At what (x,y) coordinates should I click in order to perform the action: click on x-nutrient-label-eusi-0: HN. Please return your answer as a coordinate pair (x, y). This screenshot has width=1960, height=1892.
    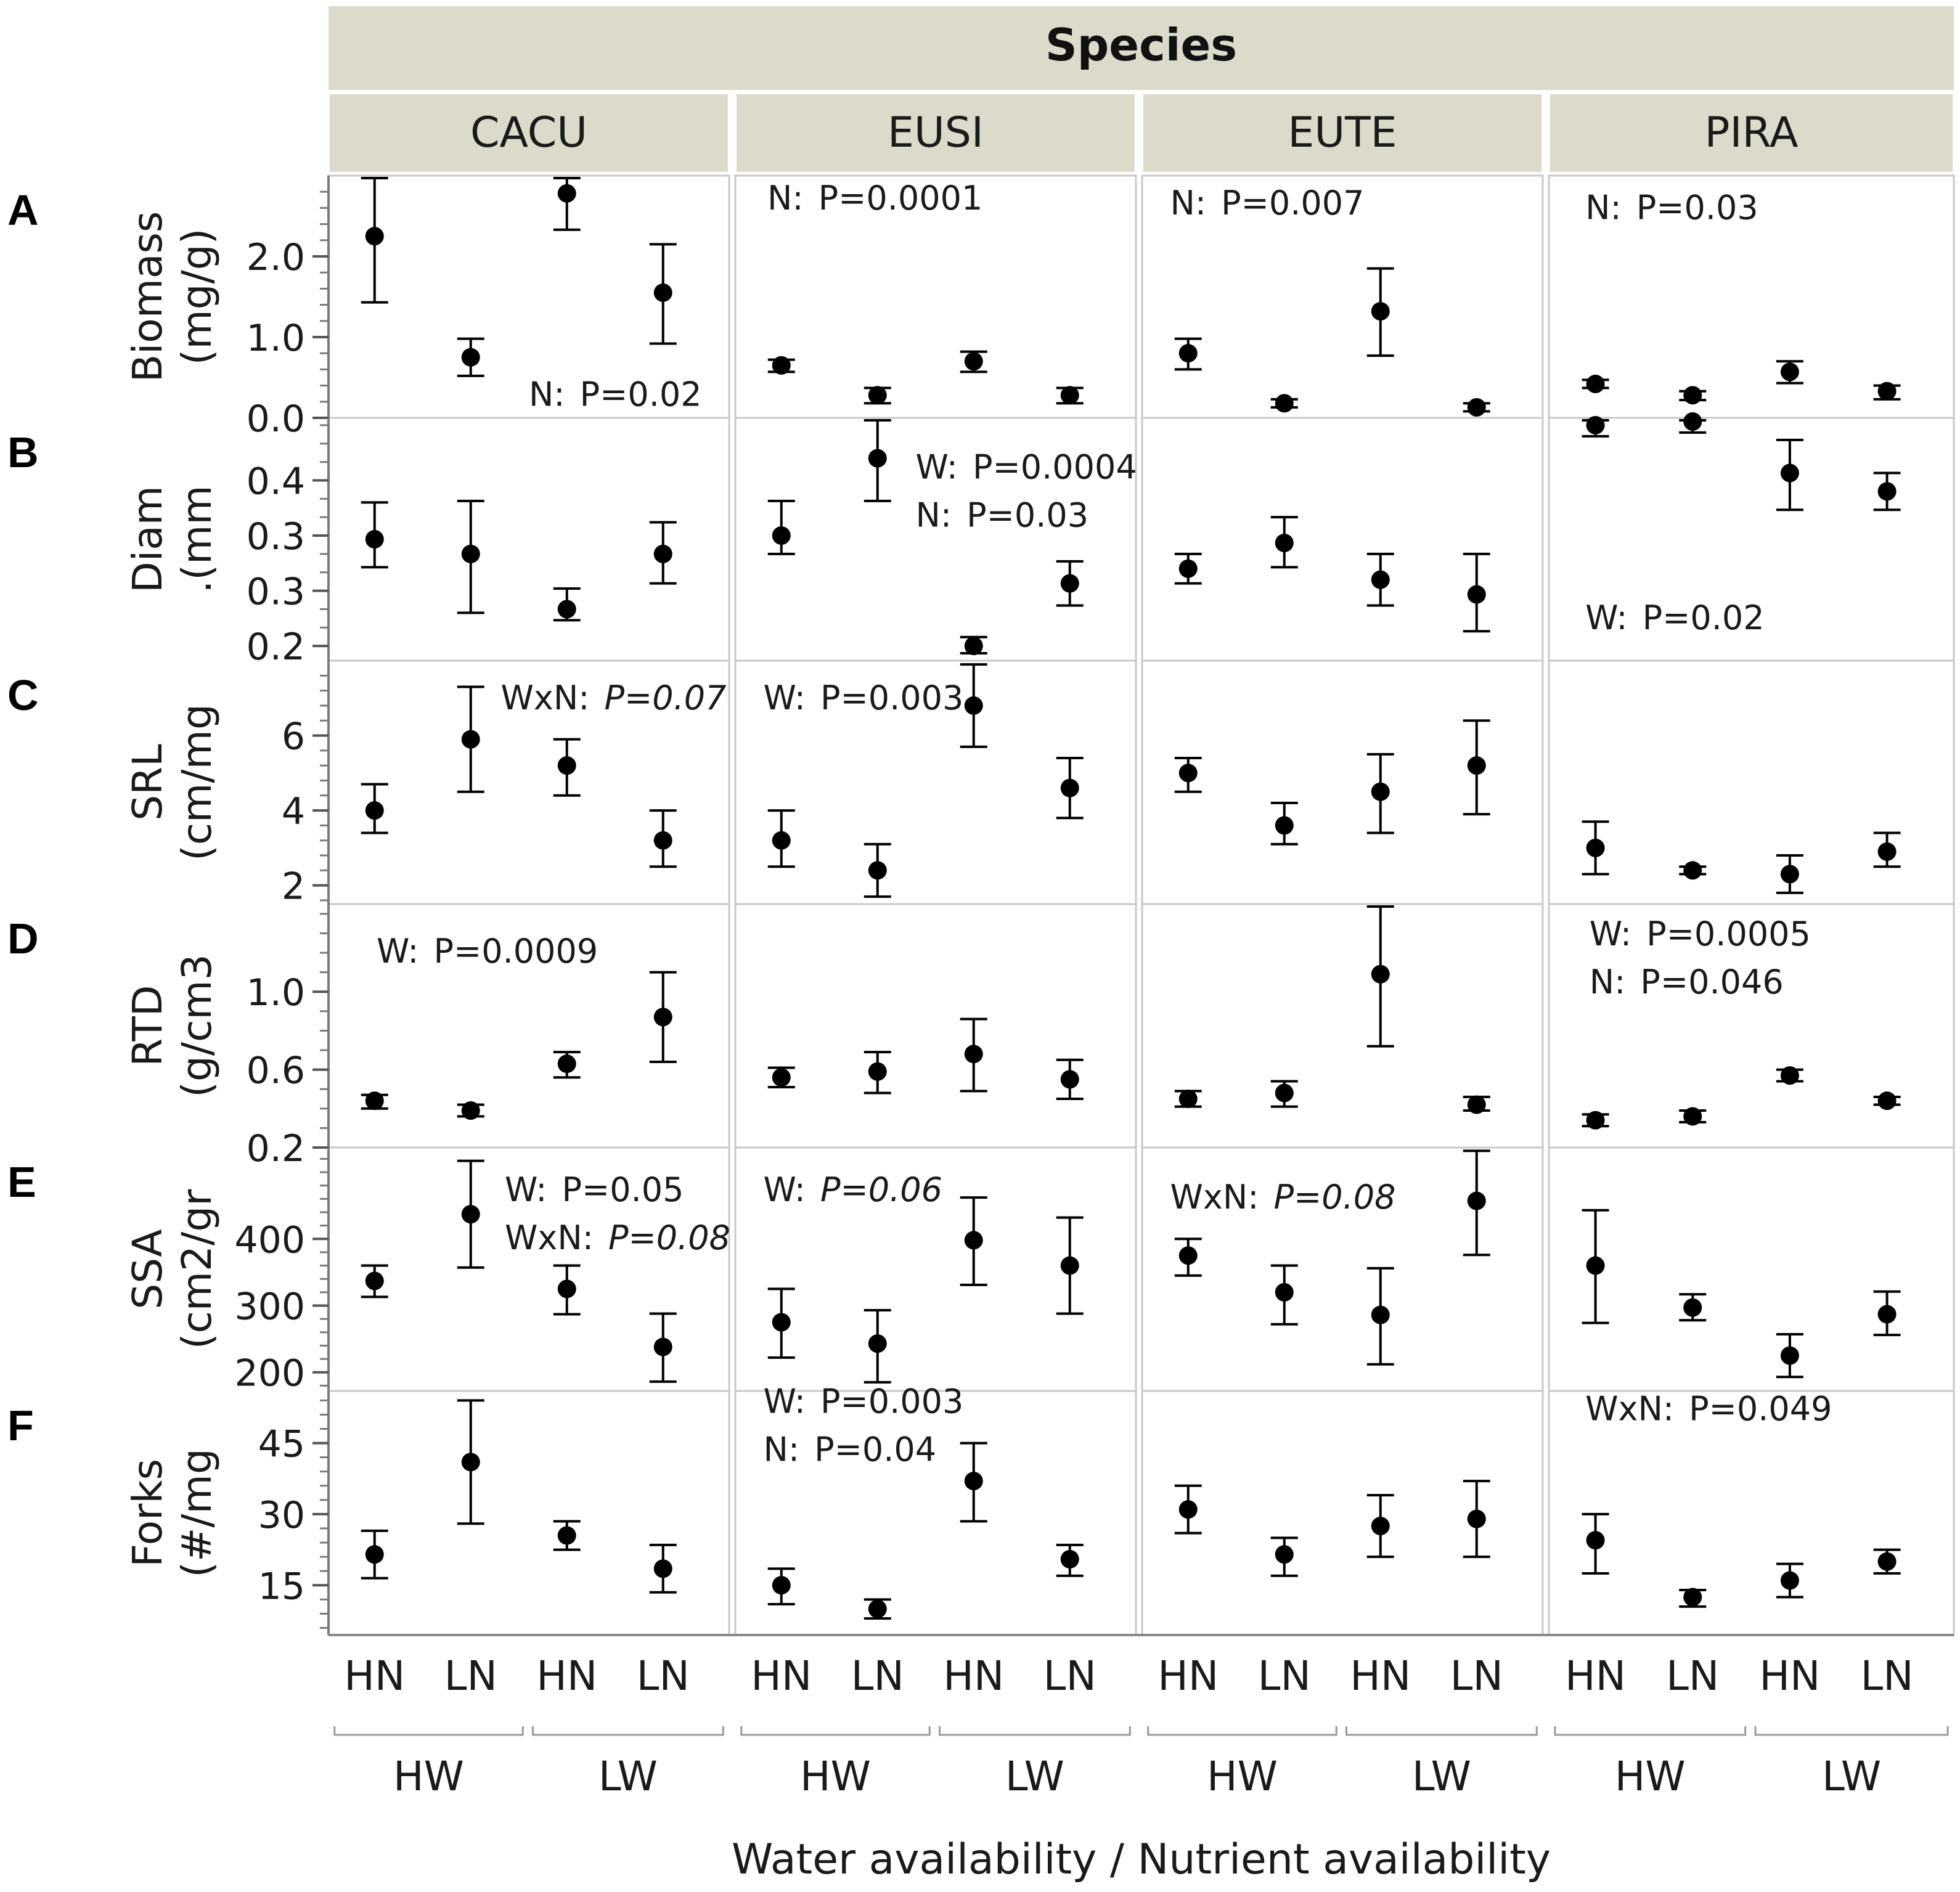
    Looking at the image, I should click on (781, 1676).